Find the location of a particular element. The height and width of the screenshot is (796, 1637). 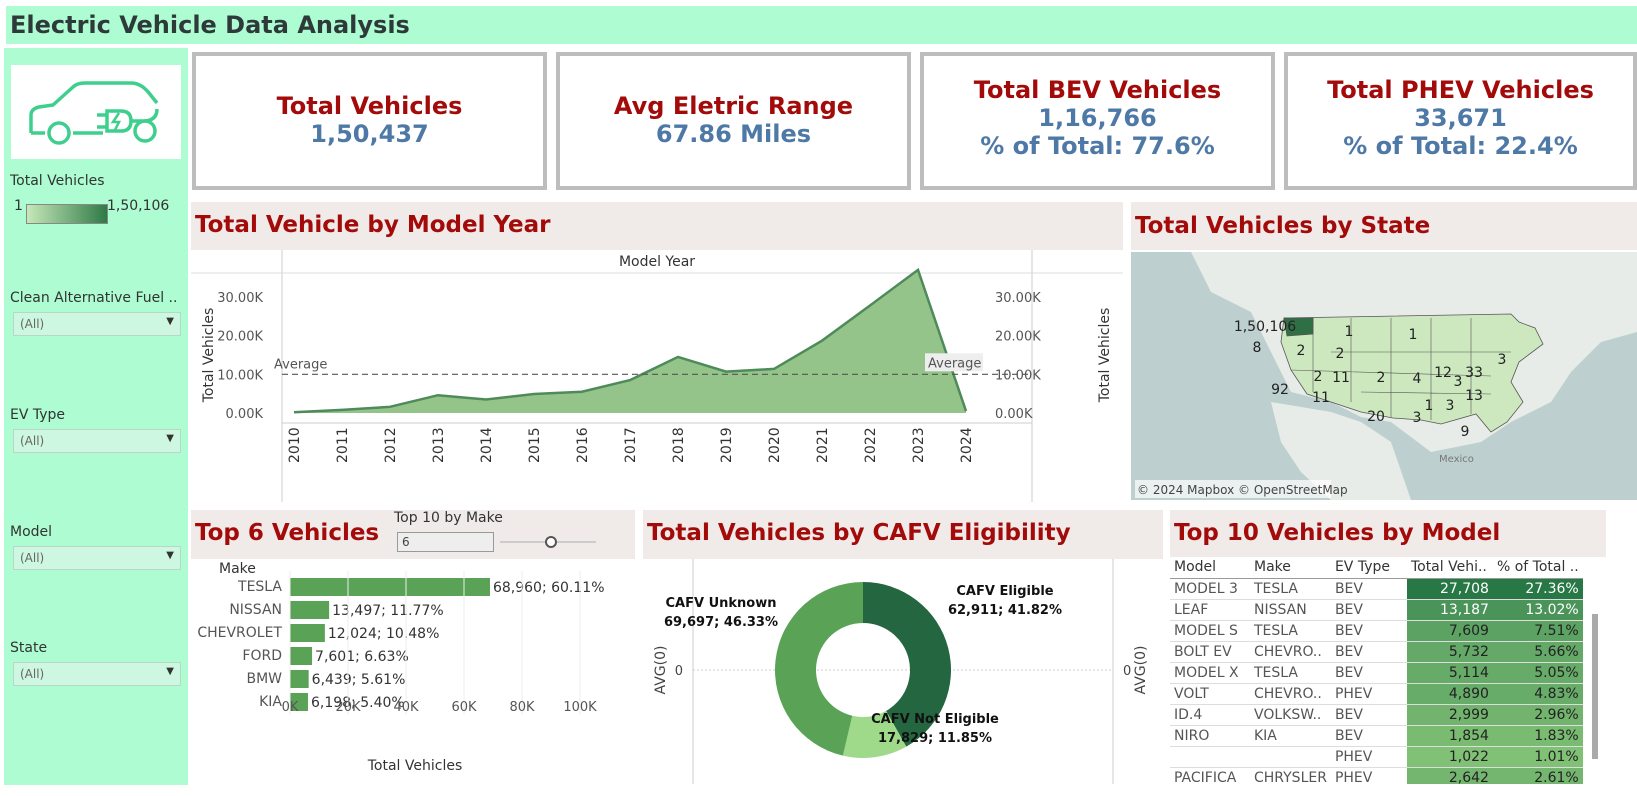

chevron-down-icon: ▼ is located at coordinates (170, 555).